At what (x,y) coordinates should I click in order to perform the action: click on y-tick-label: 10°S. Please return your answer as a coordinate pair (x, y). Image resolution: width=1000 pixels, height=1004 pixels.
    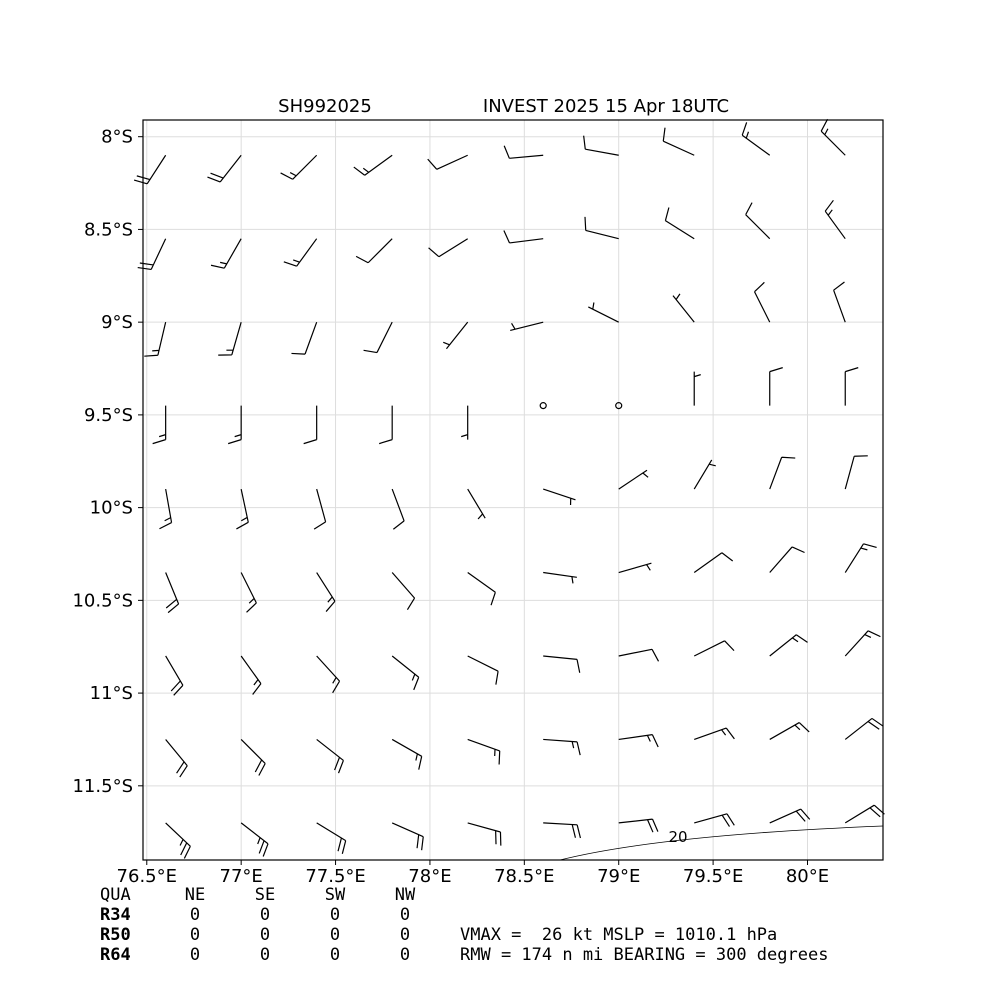
    Looking at the image, I should click on (111, 508).